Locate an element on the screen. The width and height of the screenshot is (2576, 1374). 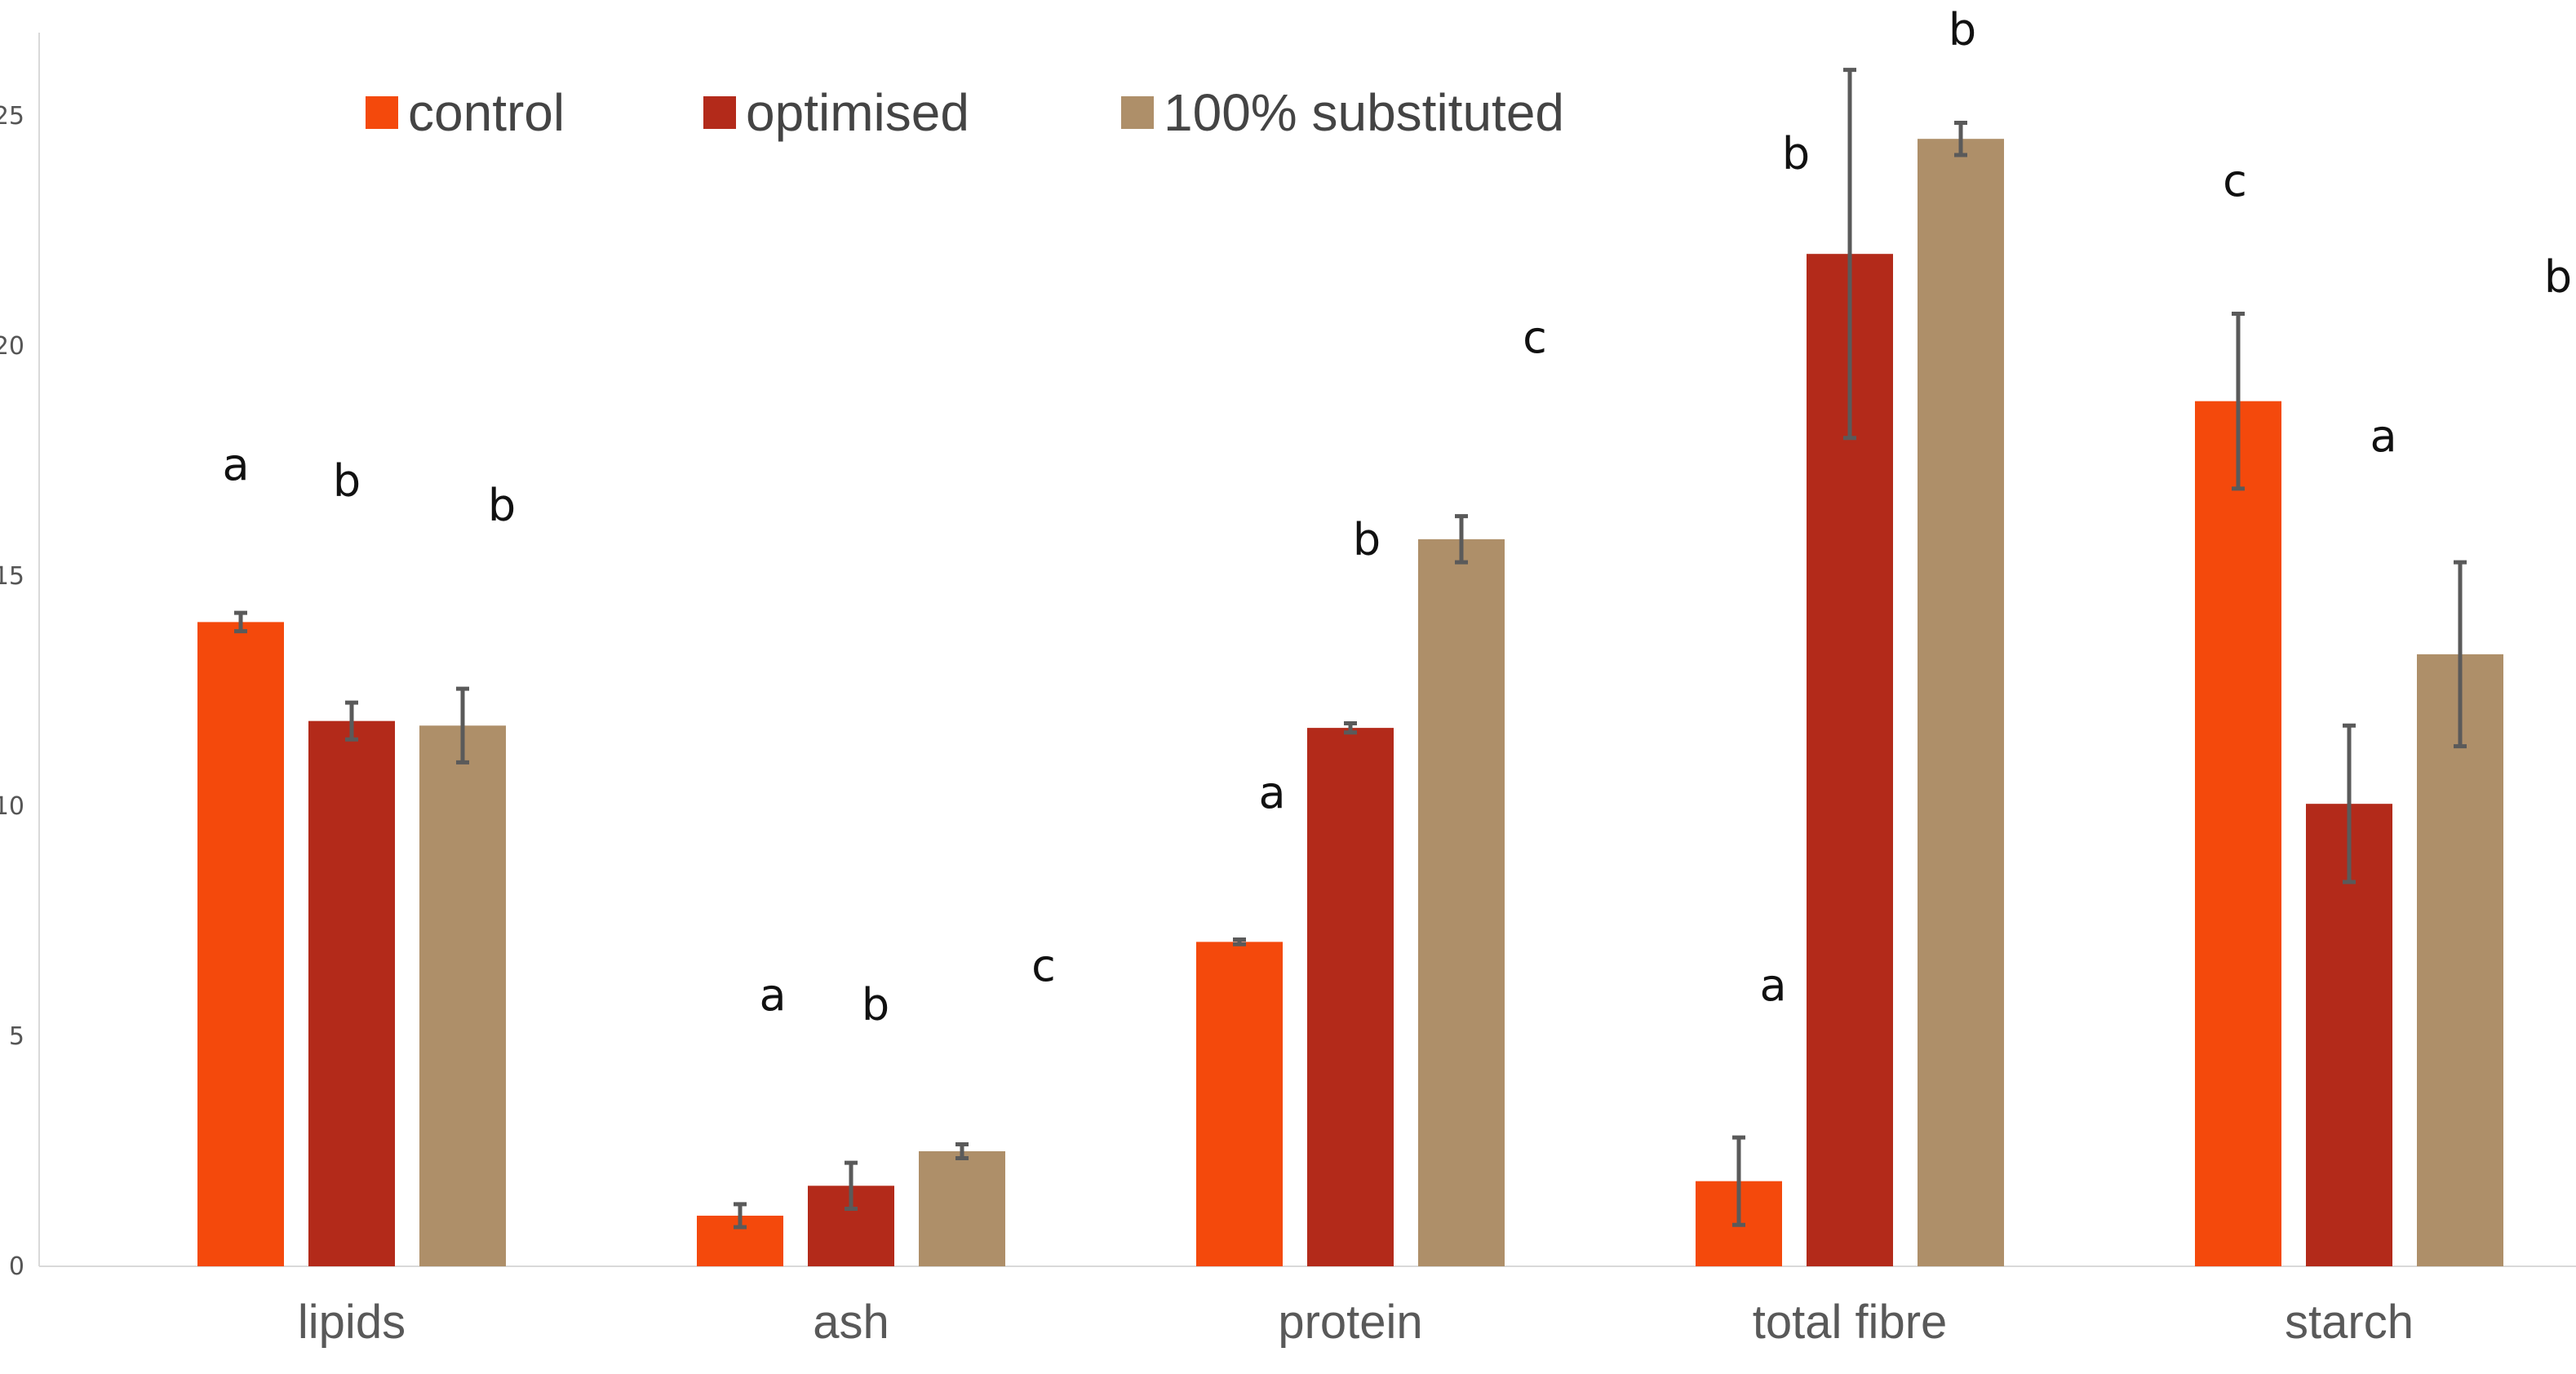
bar-ash-100-substituted is located at coordinates (962, 1209).